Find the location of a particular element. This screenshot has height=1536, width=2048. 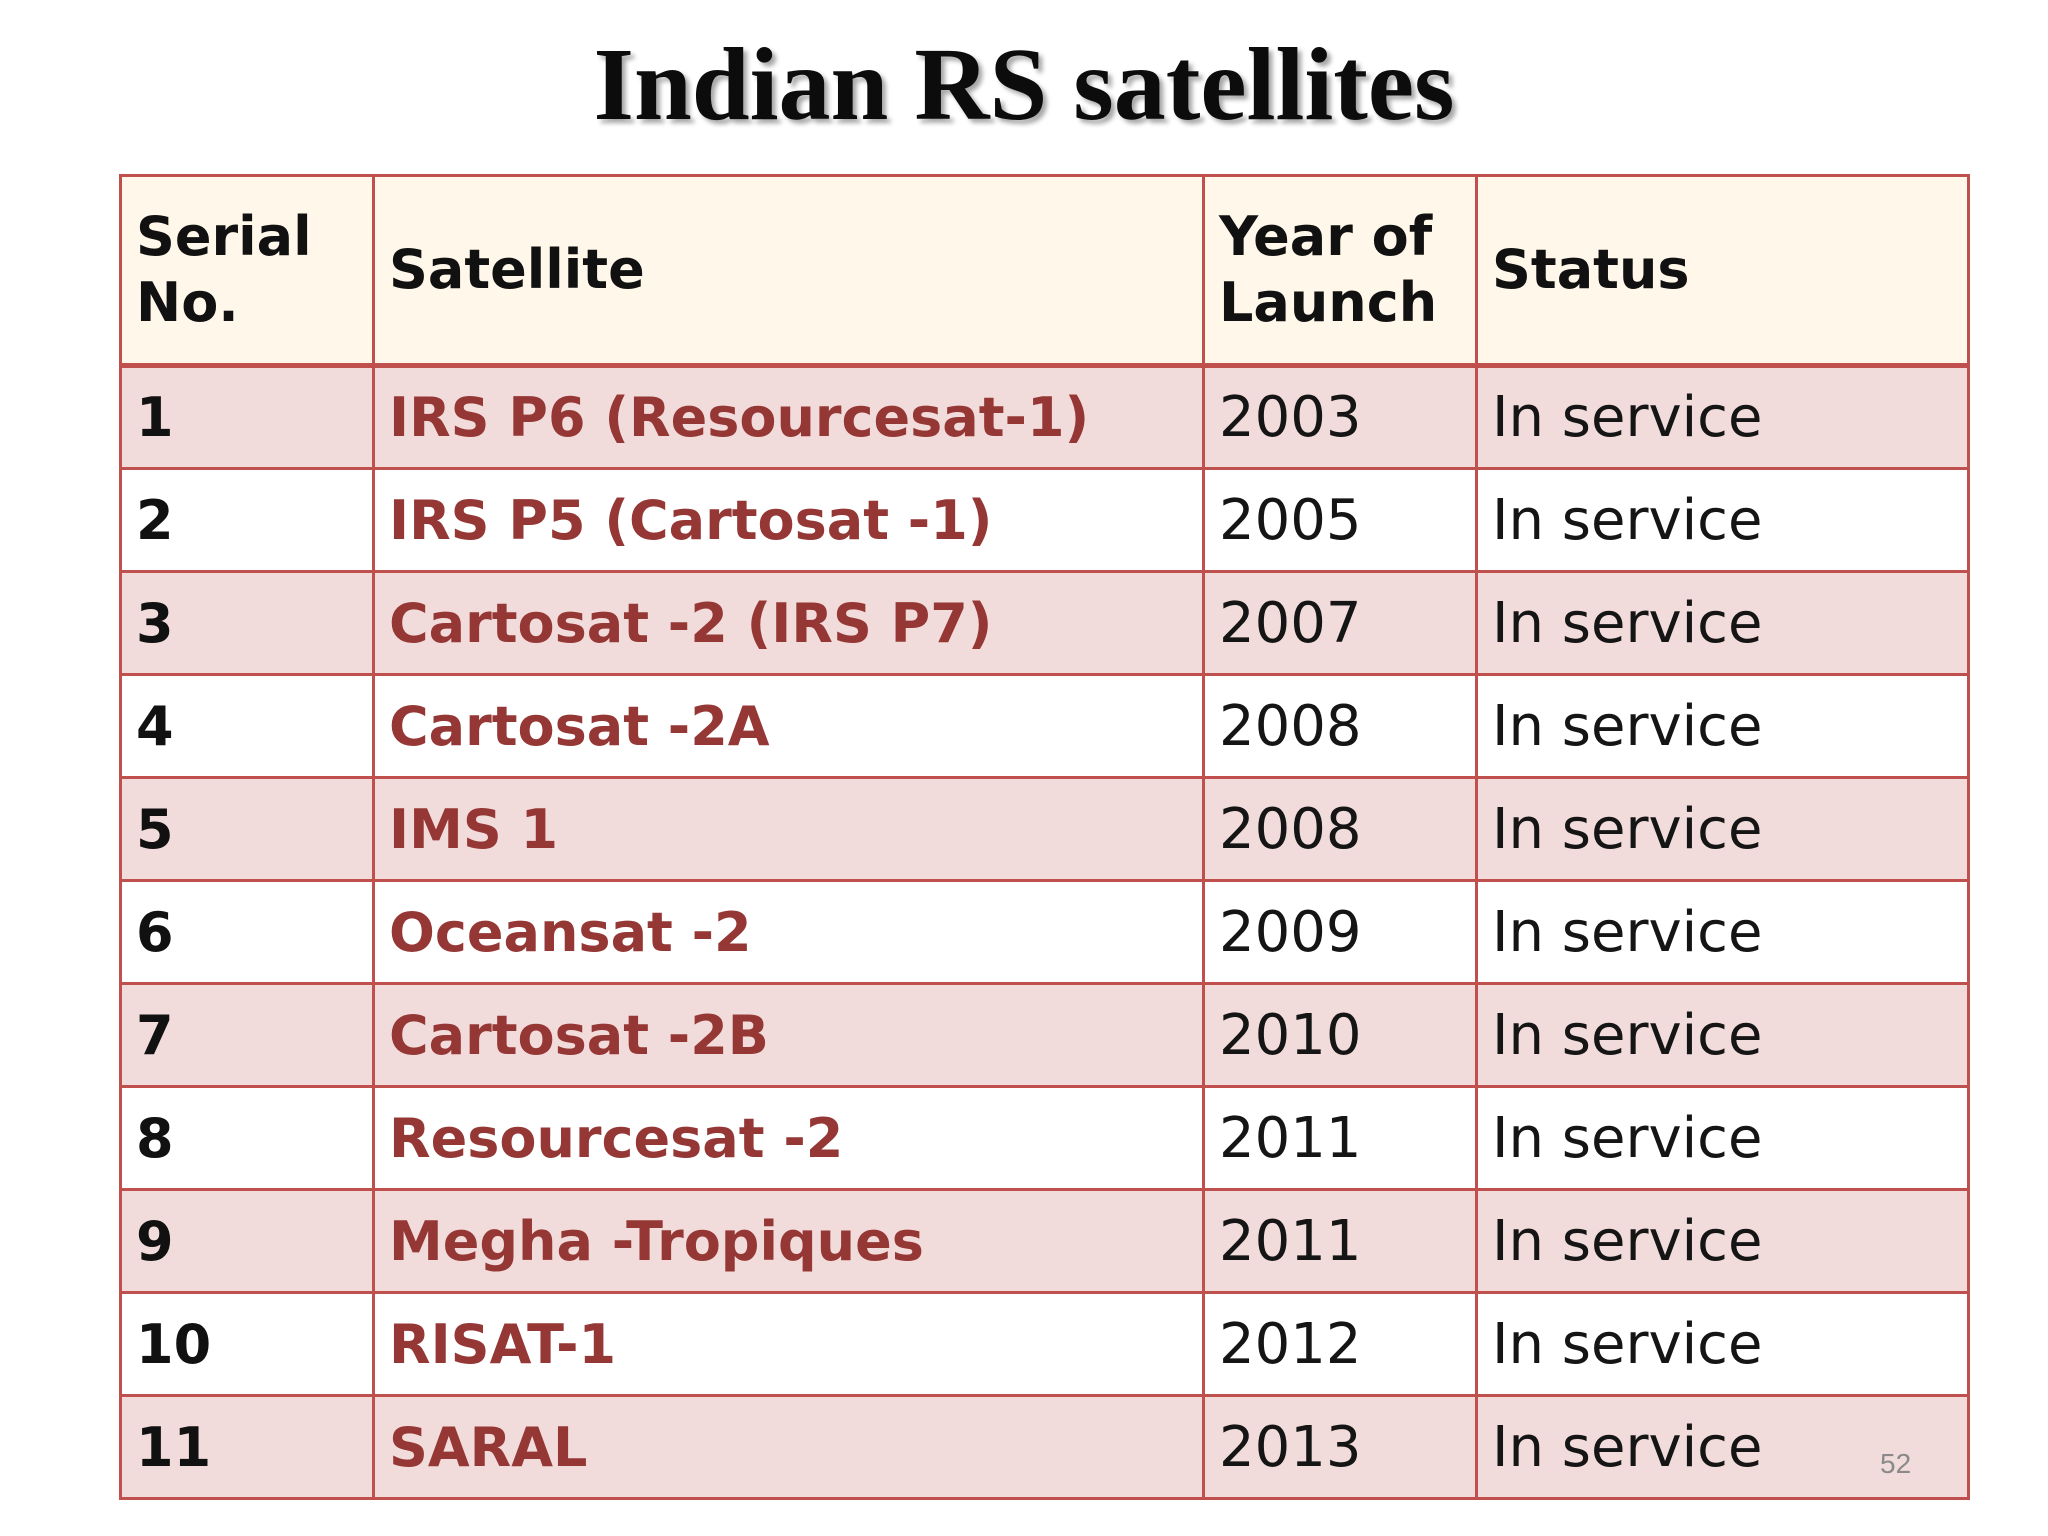

header-year-line2: Launch is located at coordinates (1328, 302).